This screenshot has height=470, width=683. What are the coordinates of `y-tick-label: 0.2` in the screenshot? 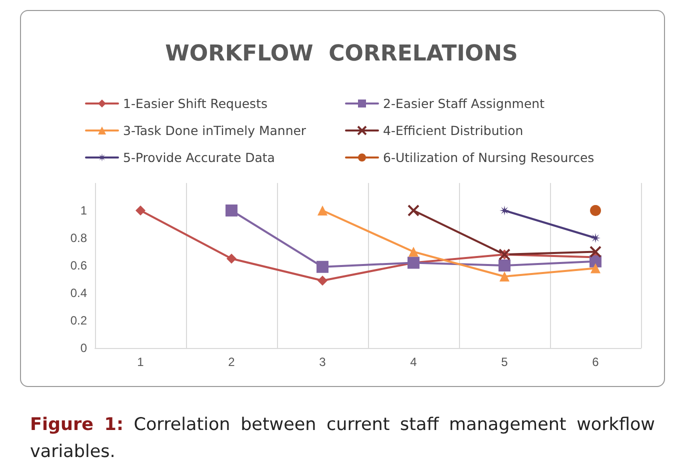 It's located at (79, 321).